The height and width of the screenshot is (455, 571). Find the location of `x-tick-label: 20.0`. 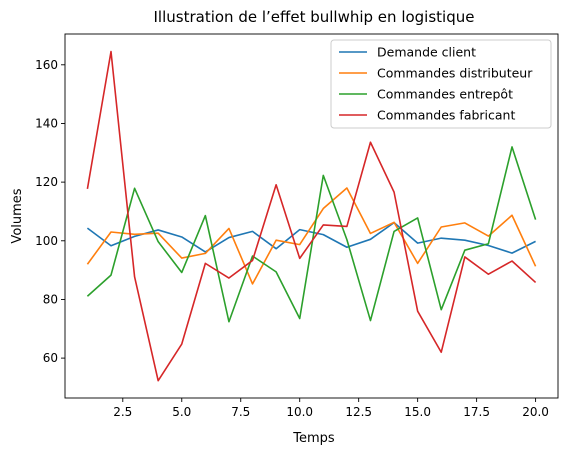

x-tick-label: 20.0 is located at coordinates (535, 412).